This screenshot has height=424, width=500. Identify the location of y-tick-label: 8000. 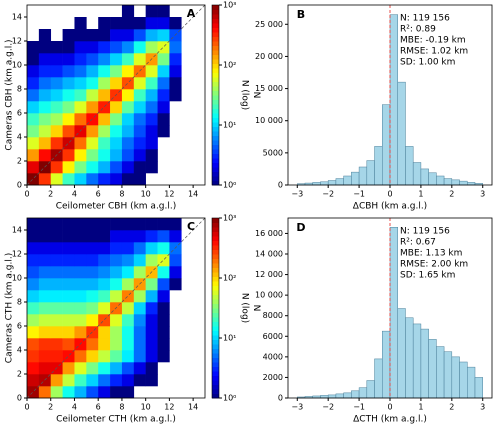
(273, 315).